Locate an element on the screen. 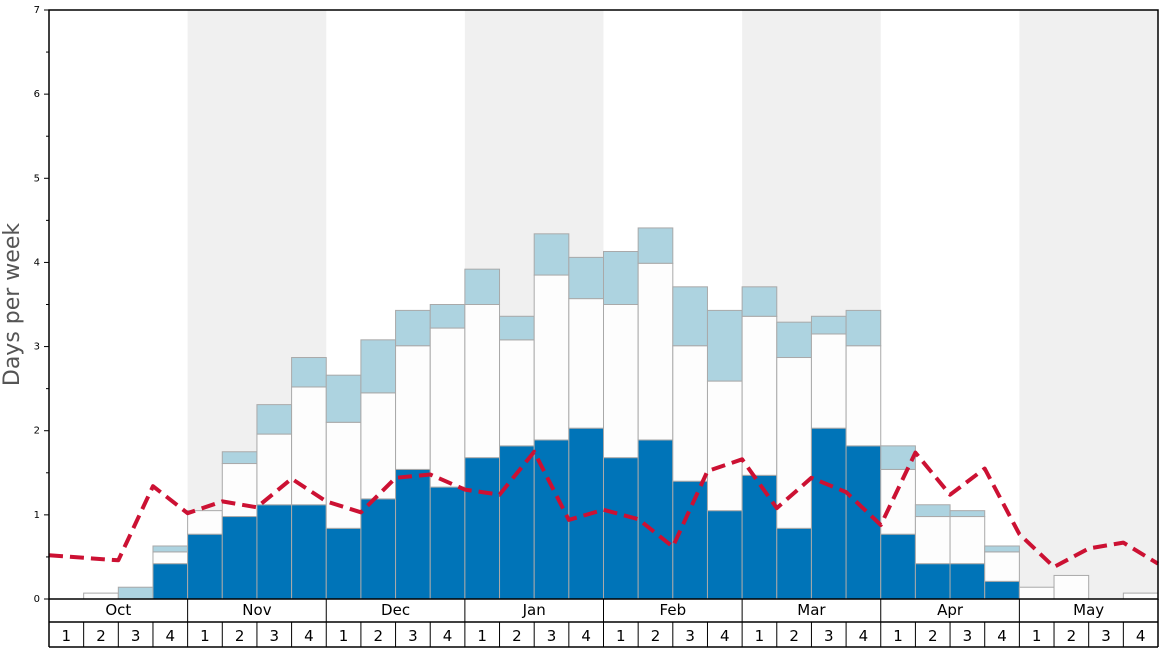  month-label-dec: Dec is located at coordinates (395, 610).